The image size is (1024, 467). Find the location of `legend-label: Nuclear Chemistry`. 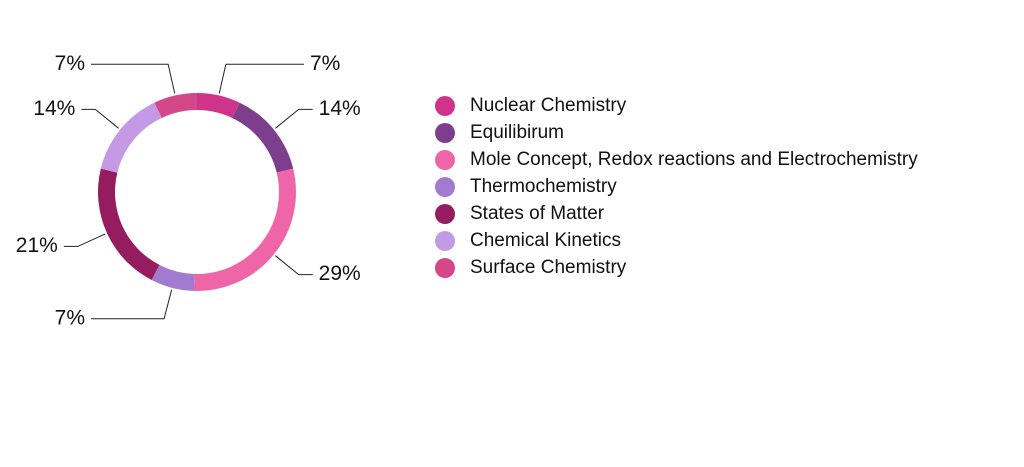

legend-label: Nuclear Chemistry is located at coordinates (548, 105).